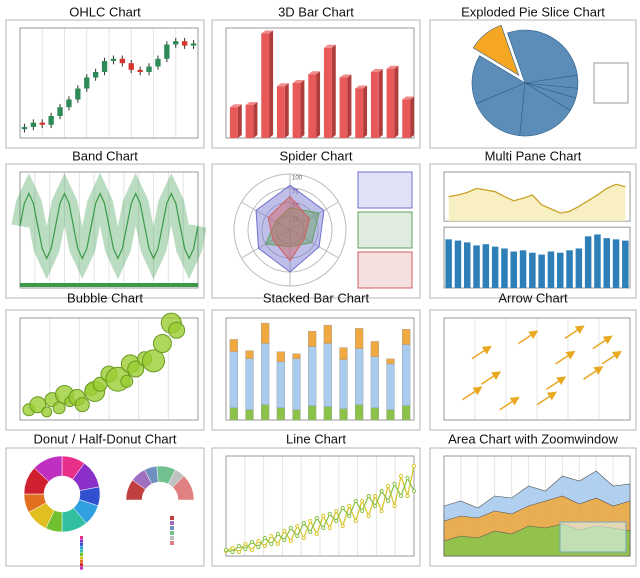 The height and width of the screenshot is (578, 640). Describe the element at coordinates (316, 11) in the screenshot. I see `chart-title: 3D Bar Chart` at that location.